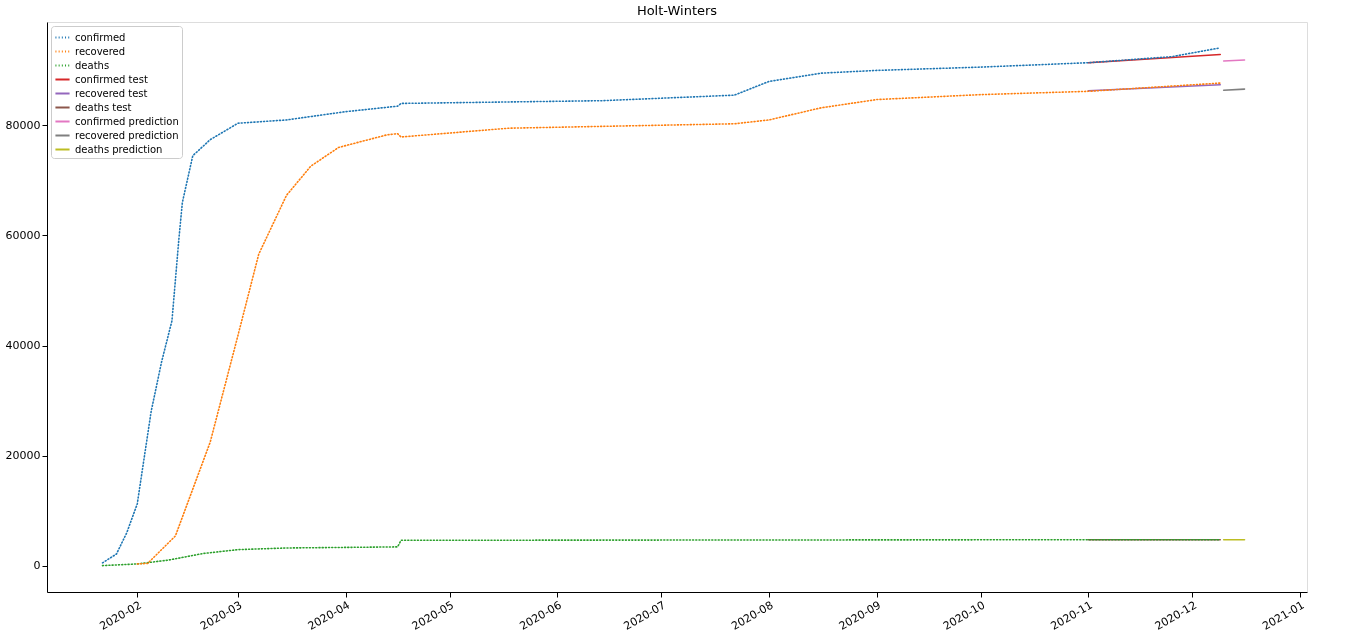 This screenshot has height=642, width=1347. Describe the element at coordinates (100, 51) in the screenshot. I see `legend-label: recovered` at that location.